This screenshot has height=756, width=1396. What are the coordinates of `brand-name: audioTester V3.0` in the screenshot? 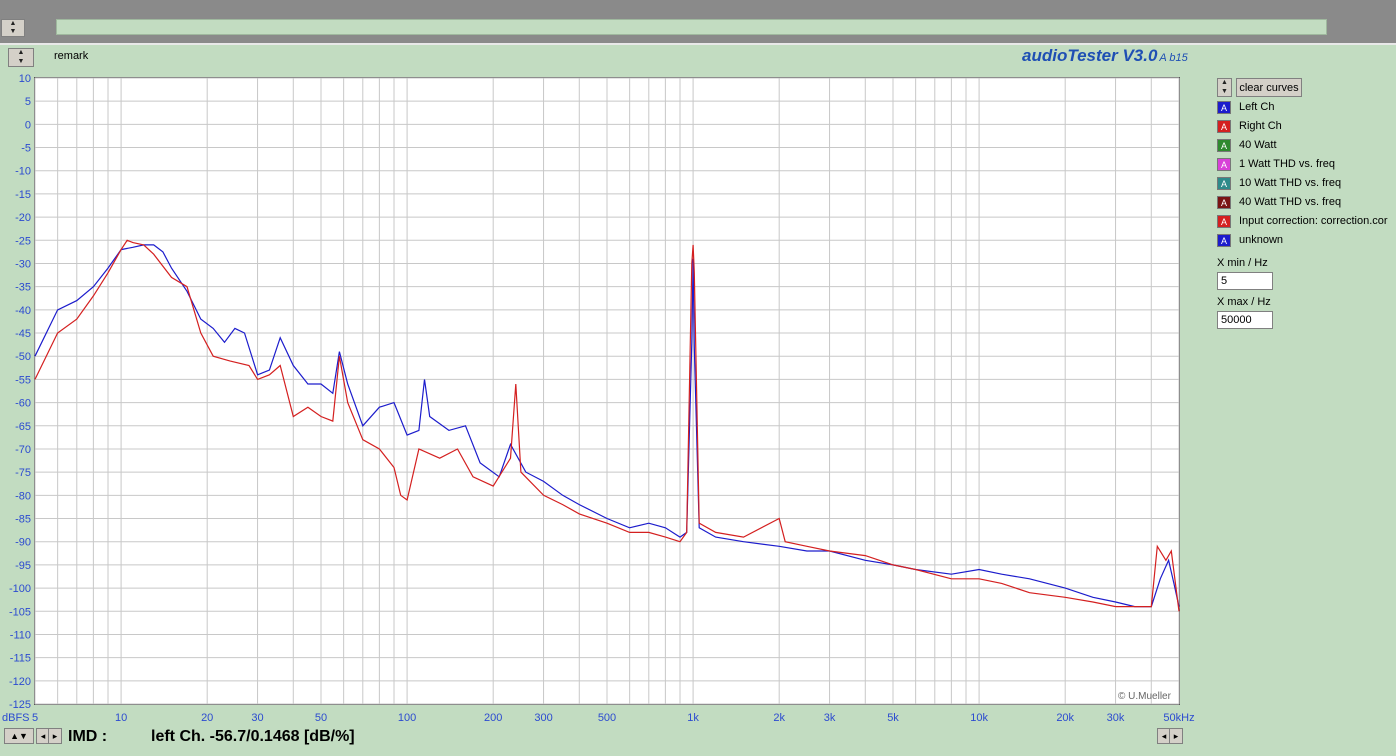 It's located at (1090, 55).